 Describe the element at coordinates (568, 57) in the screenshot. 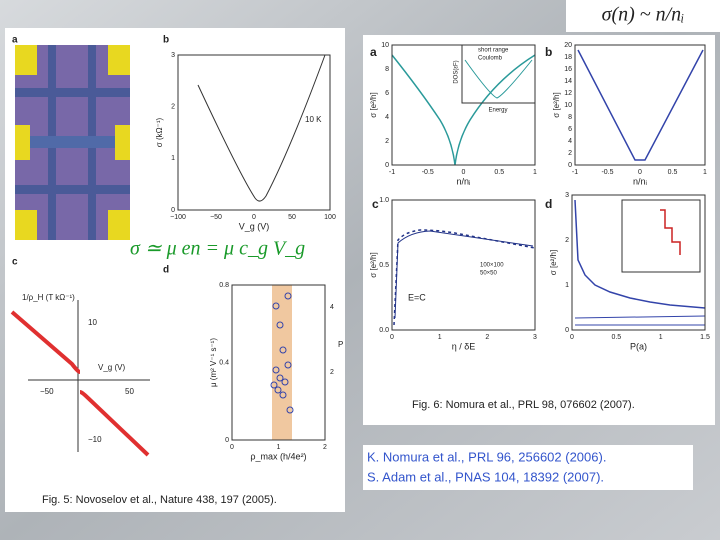

I see `y-tick-label: 18` at that location.